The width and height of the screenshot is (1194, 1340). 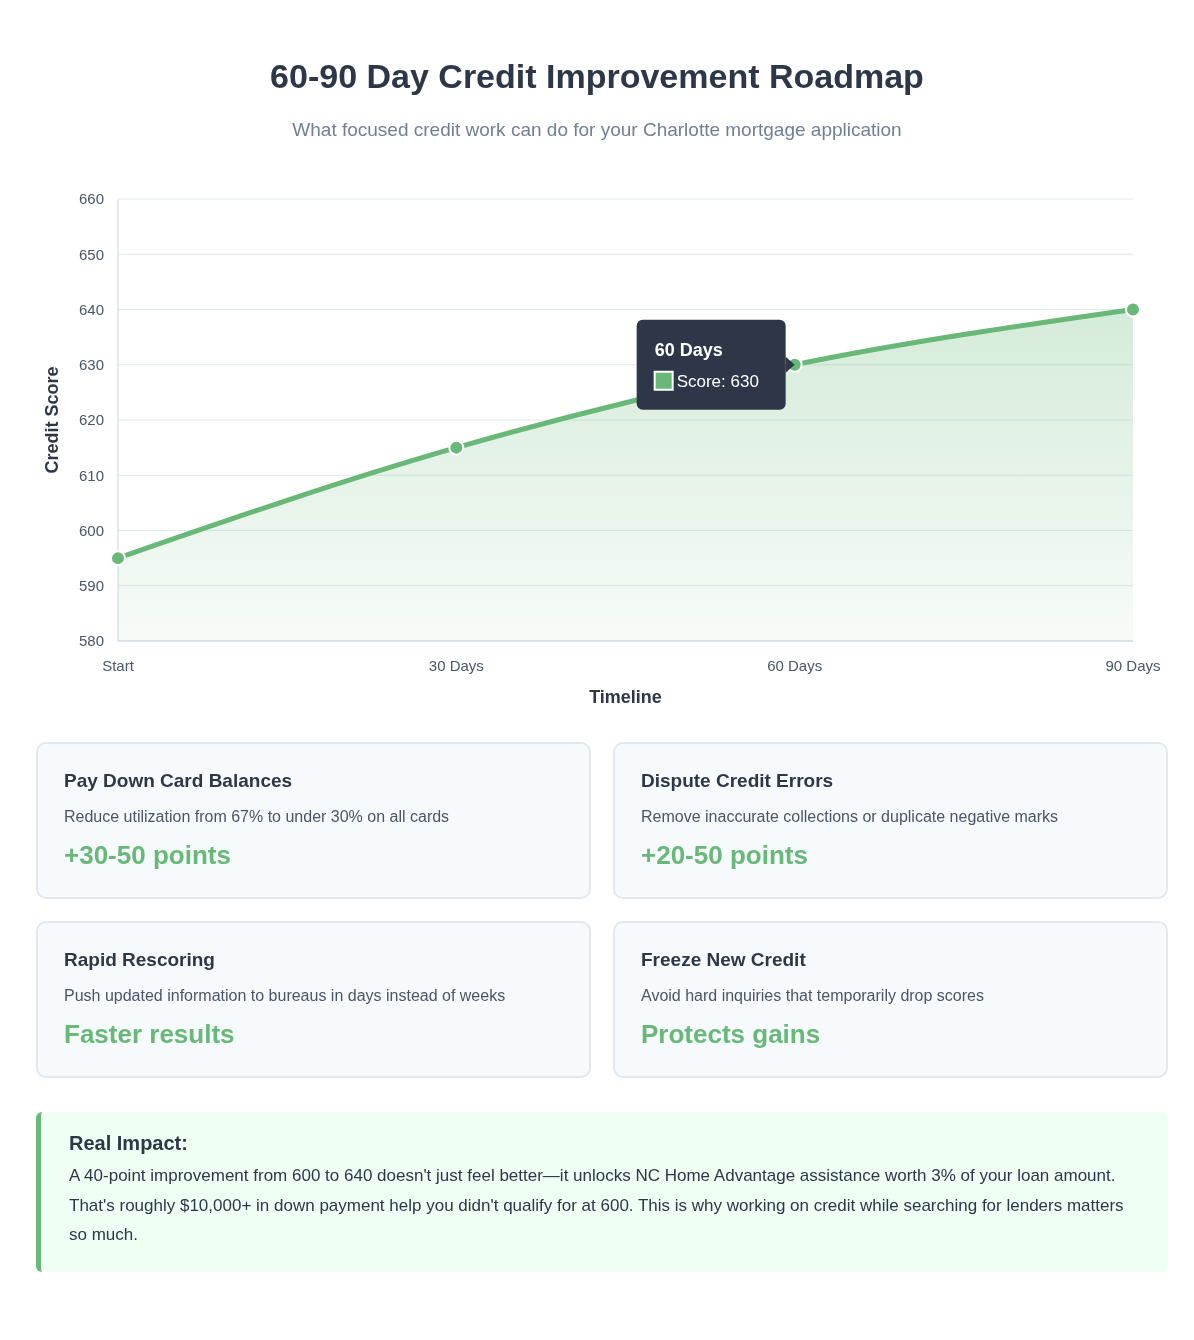 I want to click on x-tick-label: 90 Days, so click(x=1133, y=665).